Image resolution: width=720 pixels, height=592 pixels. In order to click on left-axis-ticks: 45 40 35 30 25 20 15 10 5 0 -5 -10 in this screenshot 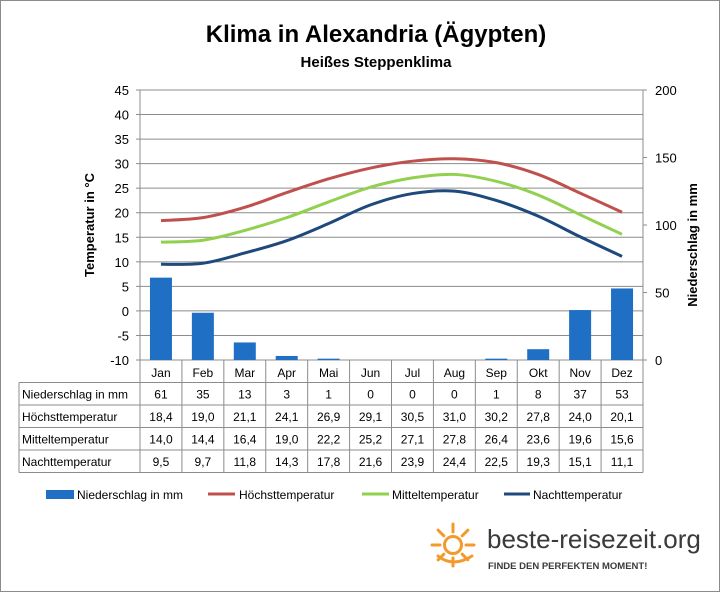, I will do `click(119, 225)`.